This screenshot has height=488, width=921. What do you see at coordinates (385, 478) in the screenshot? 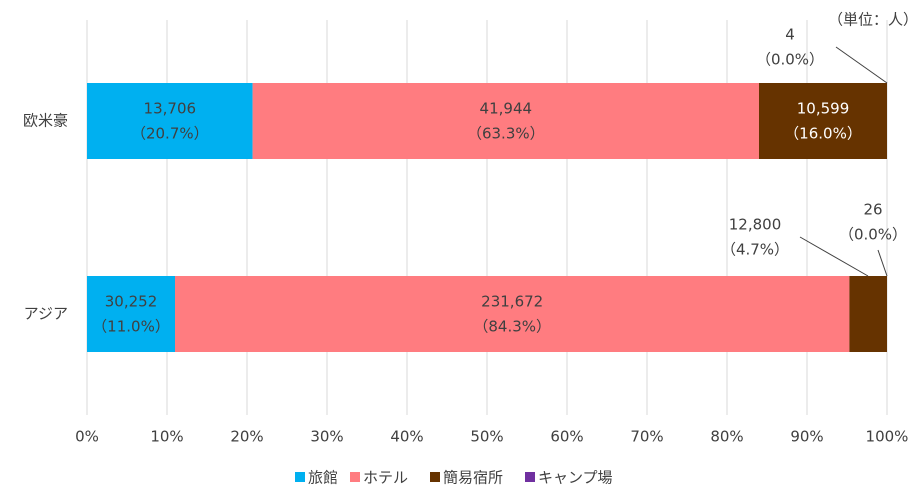
I see `legend-label: ホテル` at bounding box center [385, 478].